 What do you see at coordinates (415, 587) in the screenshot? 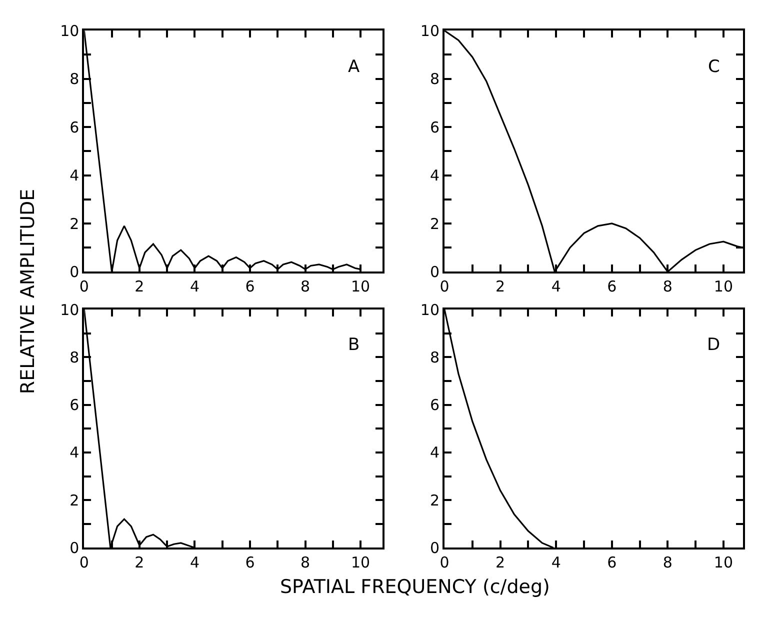
I see `x-axis-title: SPATIAL FREQUENCY (c/deg)` at bounding box center [415, 587].